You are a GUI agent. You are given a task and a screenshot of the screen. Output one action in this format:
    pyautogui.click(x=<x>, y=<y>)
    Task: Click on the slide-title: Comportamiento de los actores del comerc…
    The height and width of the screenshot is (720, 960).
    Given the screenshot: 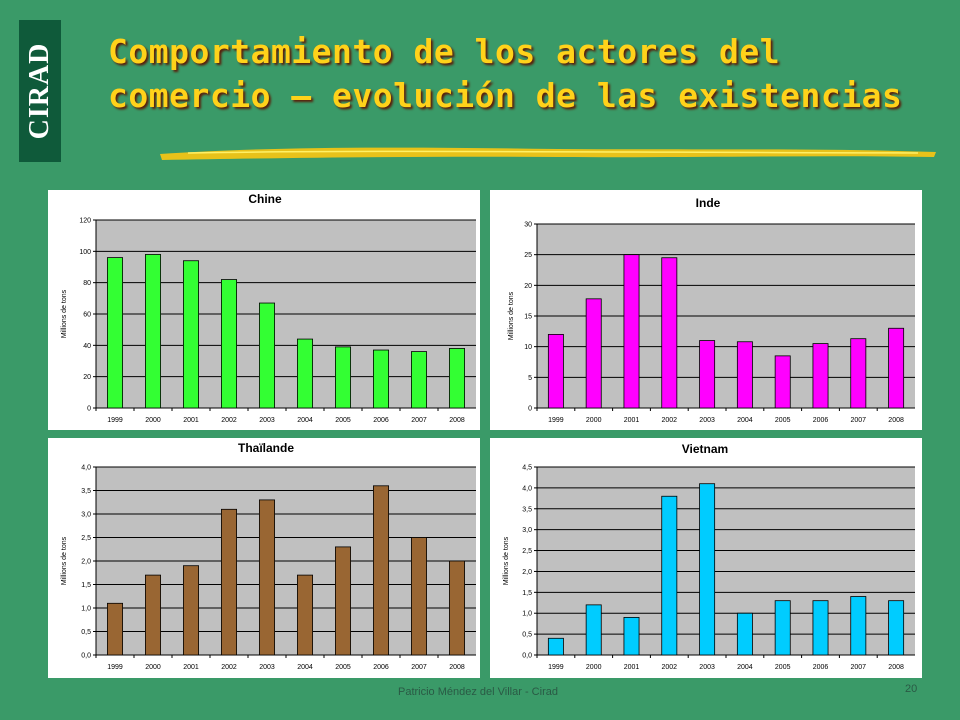 What is the action you would take?
    pyautogui.click(x=528, y=74)
    